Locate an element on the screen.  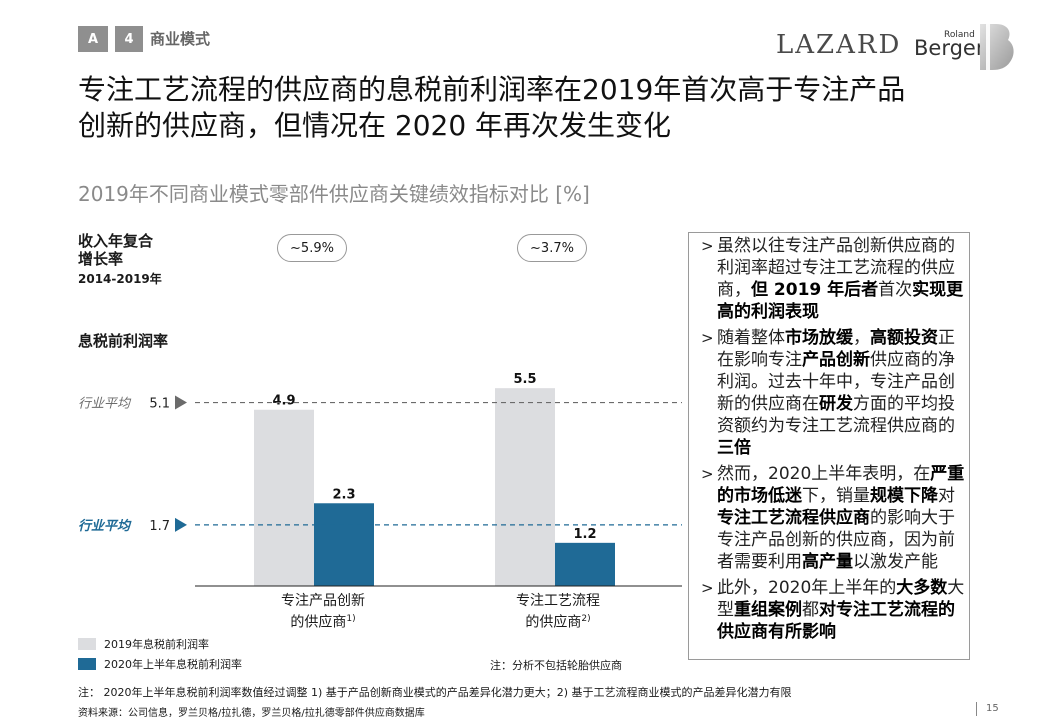
section-title: 商业模式 is located at coordinates (180, 39).